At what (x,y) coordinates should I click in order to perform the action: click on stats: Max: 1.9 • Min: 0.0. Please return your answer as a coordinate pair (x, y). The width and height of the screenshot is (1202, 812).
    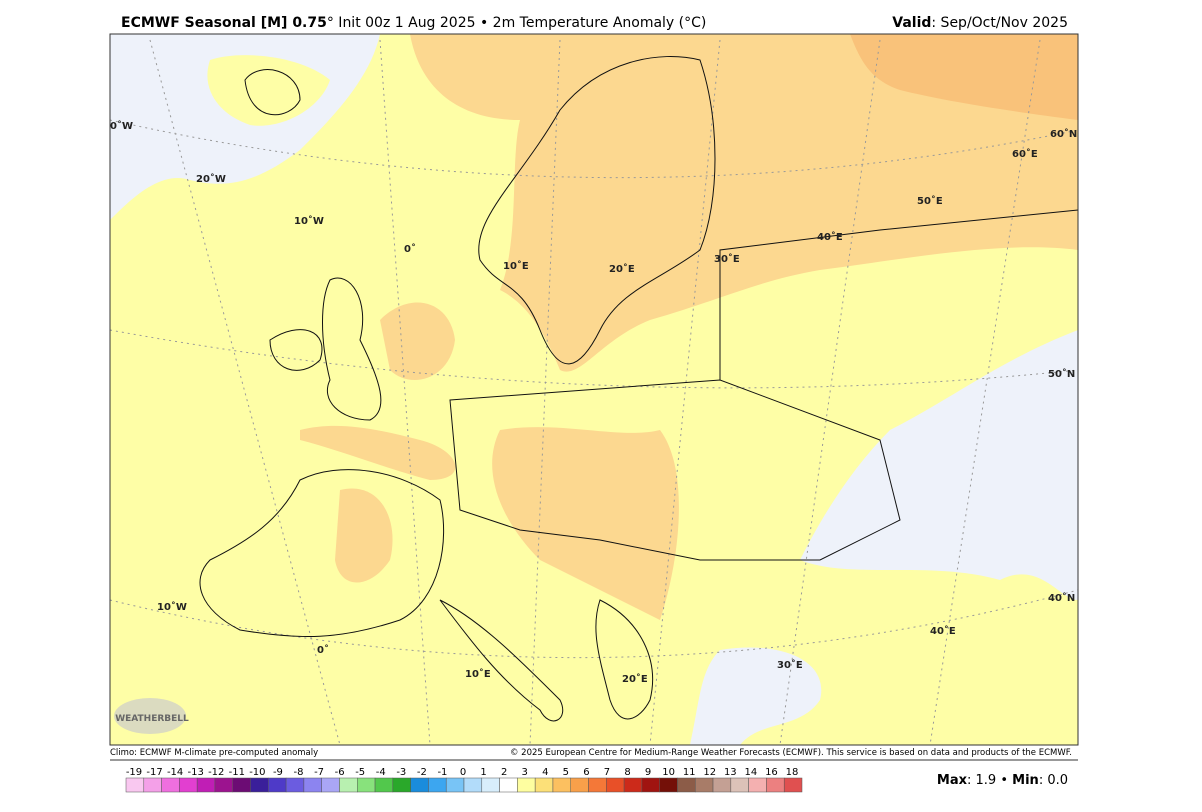
    Looking at the image, I should click on (1002, 780).